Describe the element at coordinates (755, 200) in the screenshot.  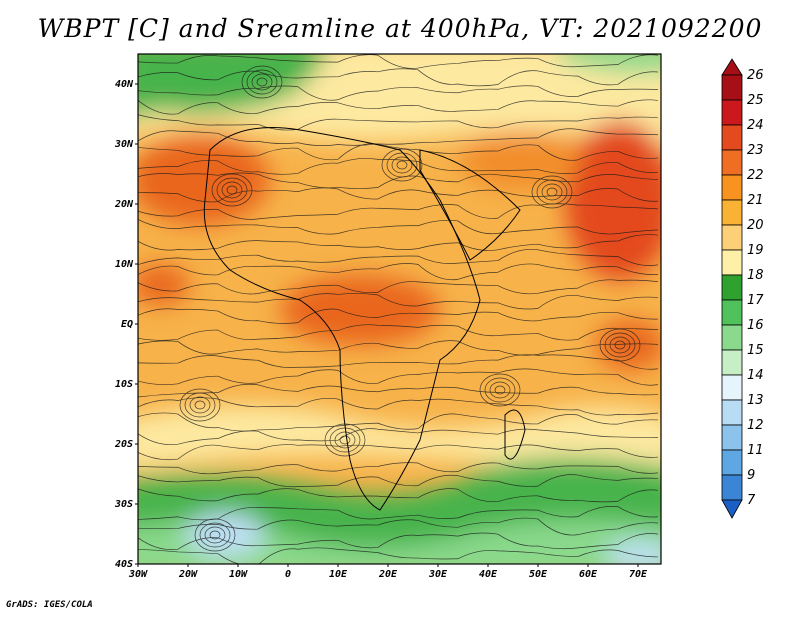
I see `colorbar-label: 21` at that location.